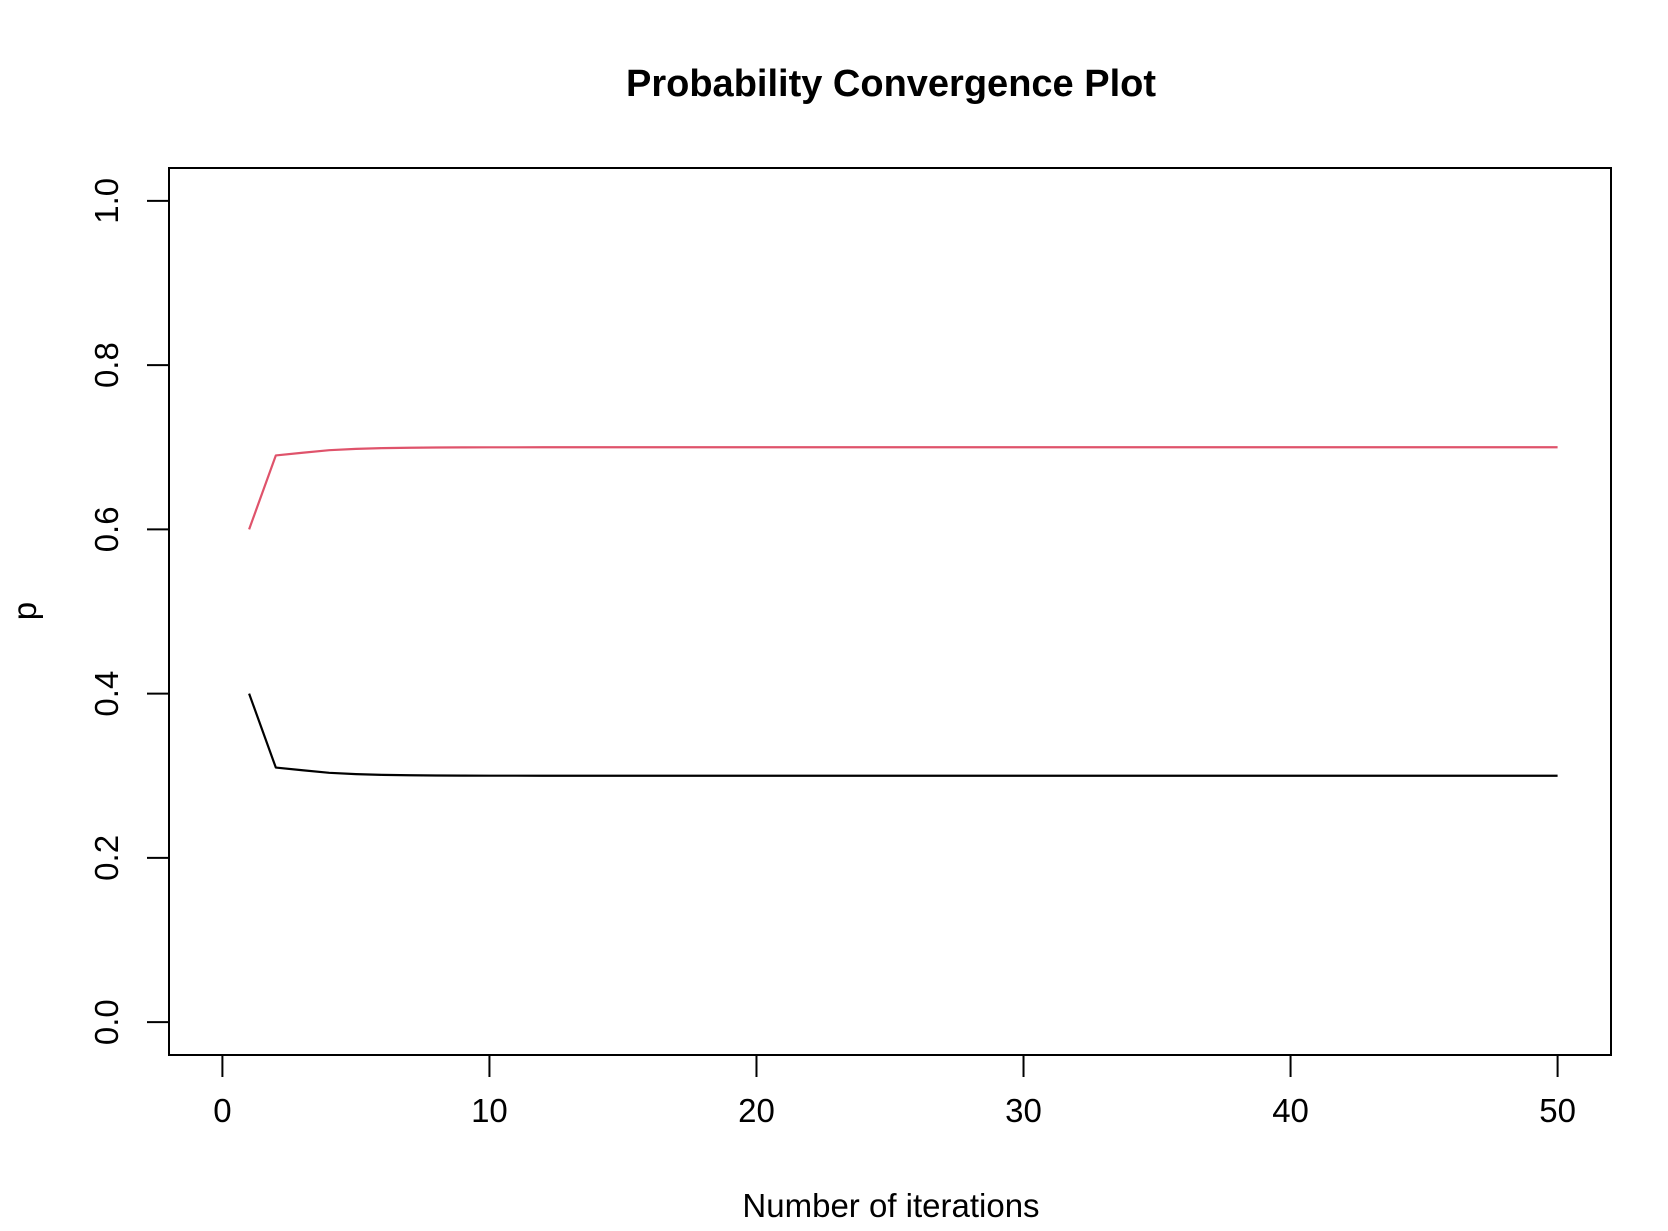 This screenshot has width=1668, height=1231. I want to click on x-tick-label: 20, so click(756, 1110).